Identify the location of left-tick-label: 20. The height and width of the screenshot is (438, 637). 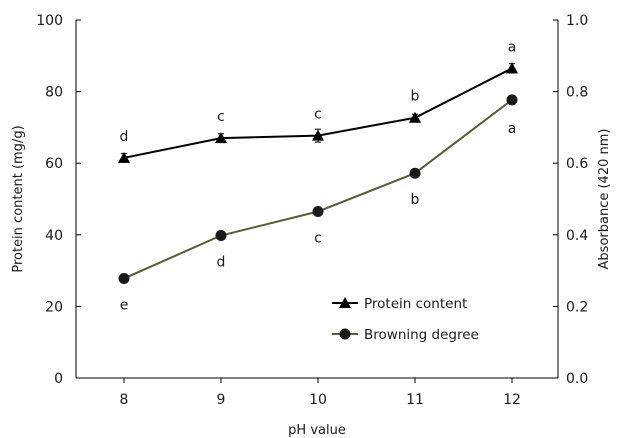
(54, 307).